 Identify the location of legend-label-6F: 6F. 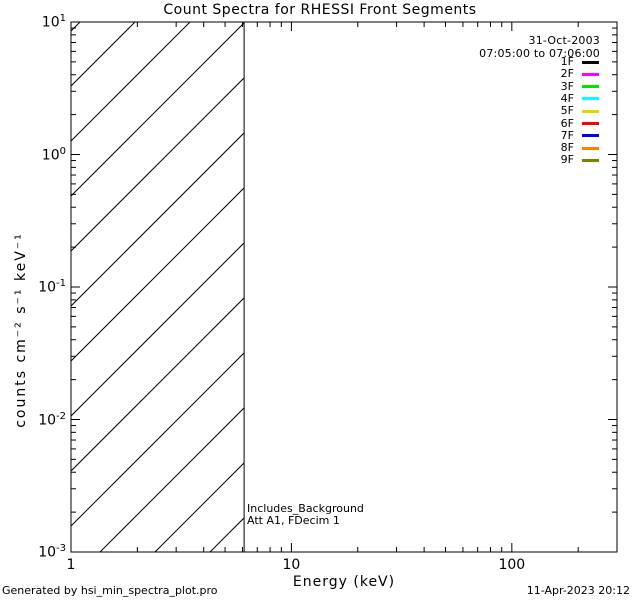
(567, 123).